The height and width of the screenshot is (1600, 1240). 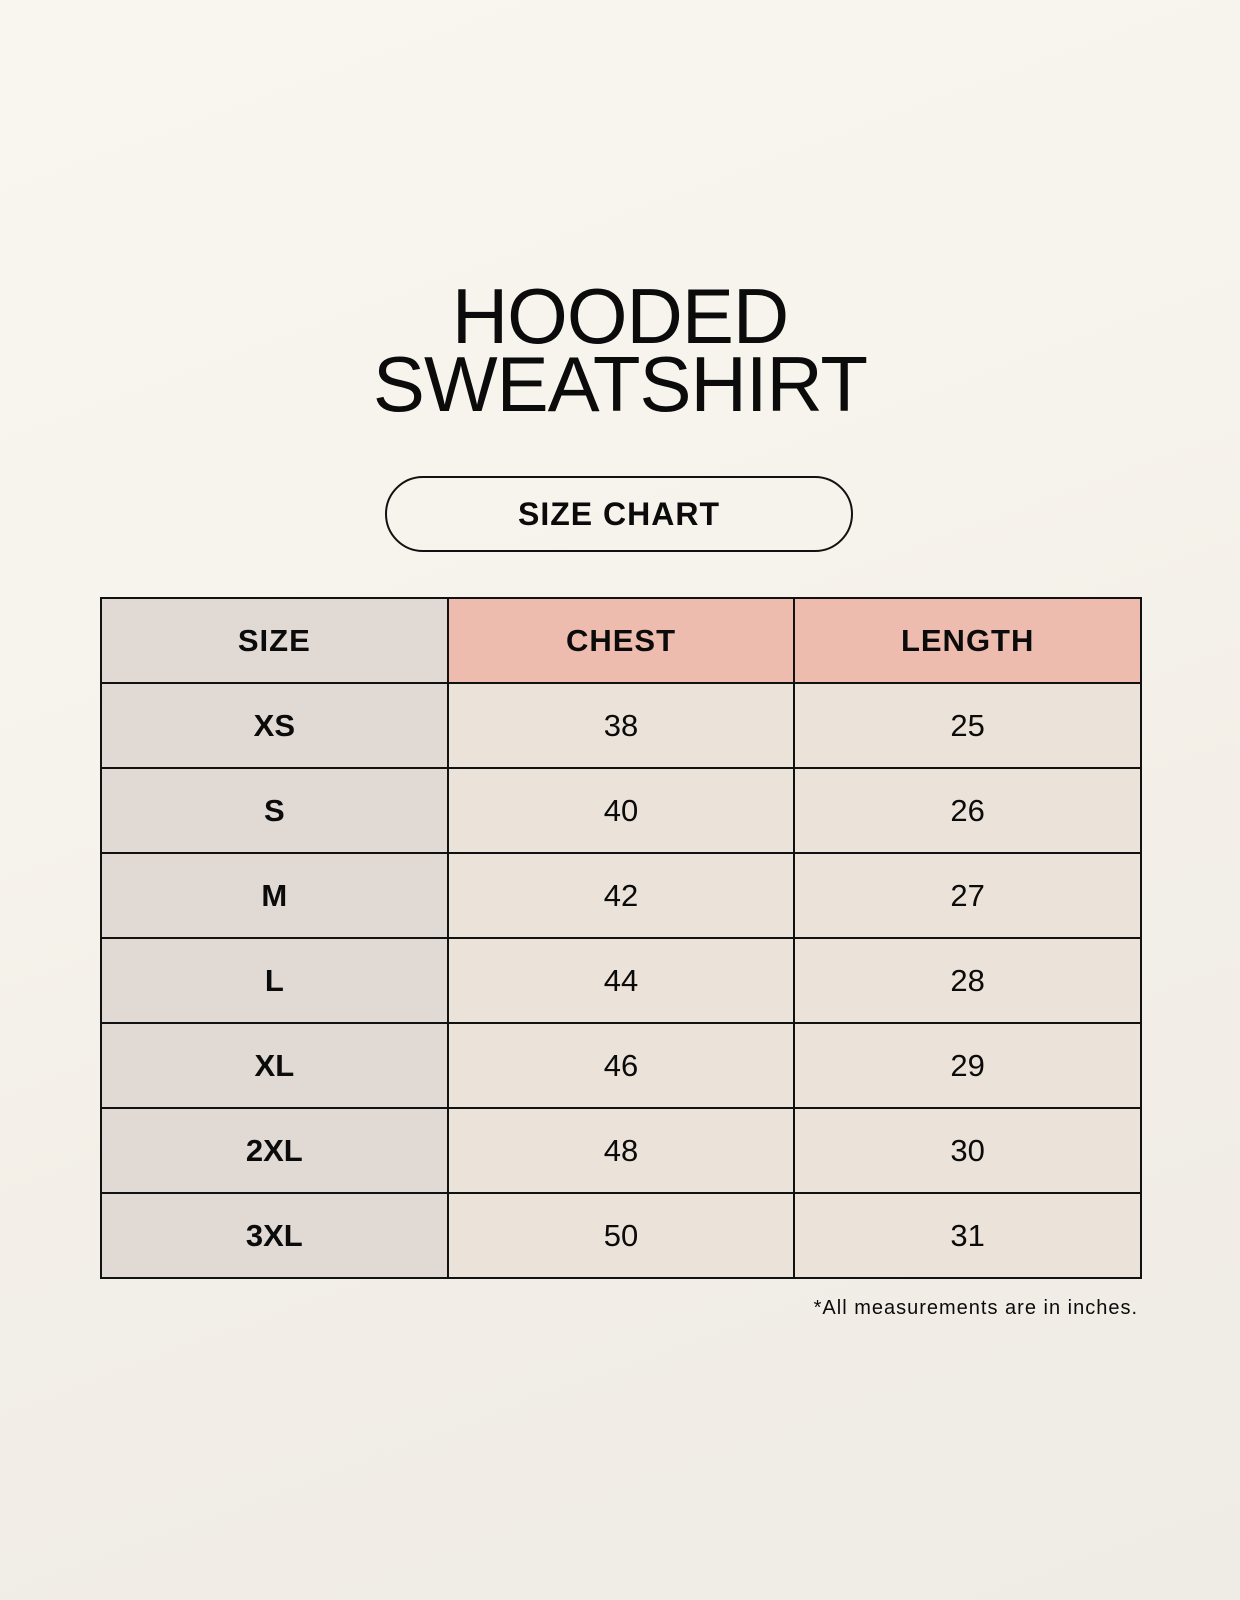 What do you see at coordinates (274, 1065) in the screenshot?
I see `cell-size: XL` at bounding box center [274, 1065].